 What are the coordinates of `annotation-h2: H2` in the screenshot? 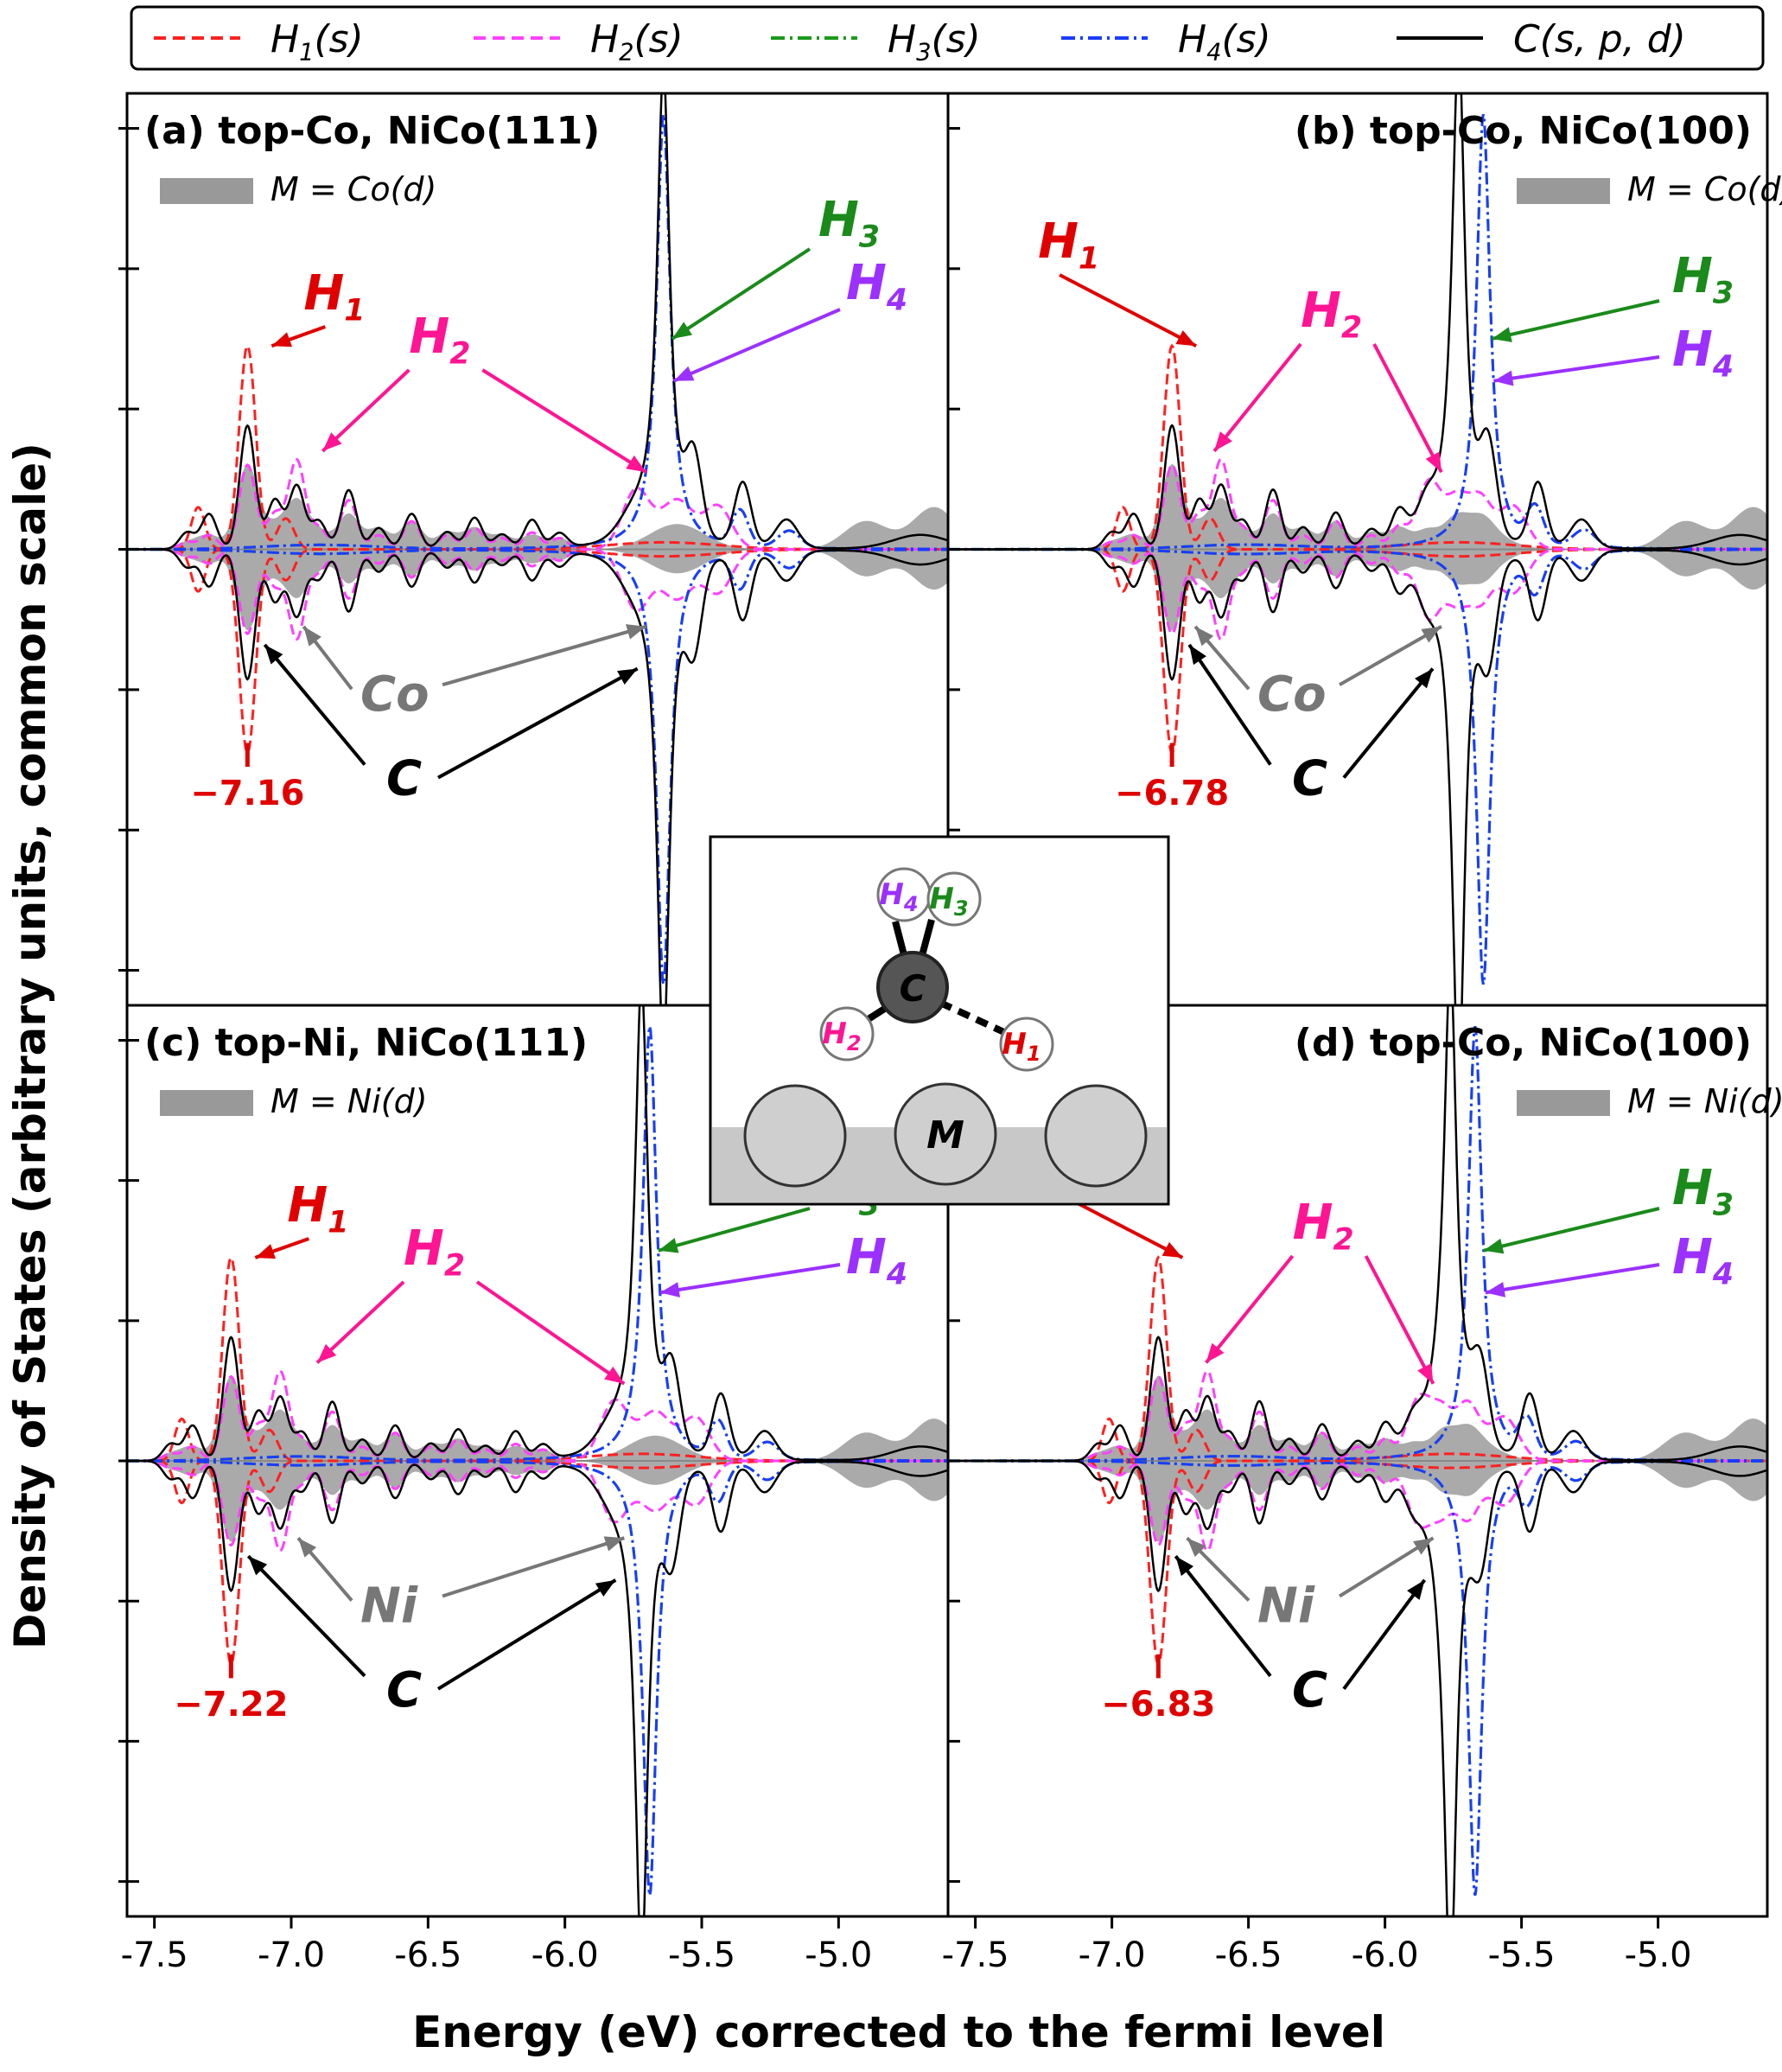 It's located at (1323, 1226).